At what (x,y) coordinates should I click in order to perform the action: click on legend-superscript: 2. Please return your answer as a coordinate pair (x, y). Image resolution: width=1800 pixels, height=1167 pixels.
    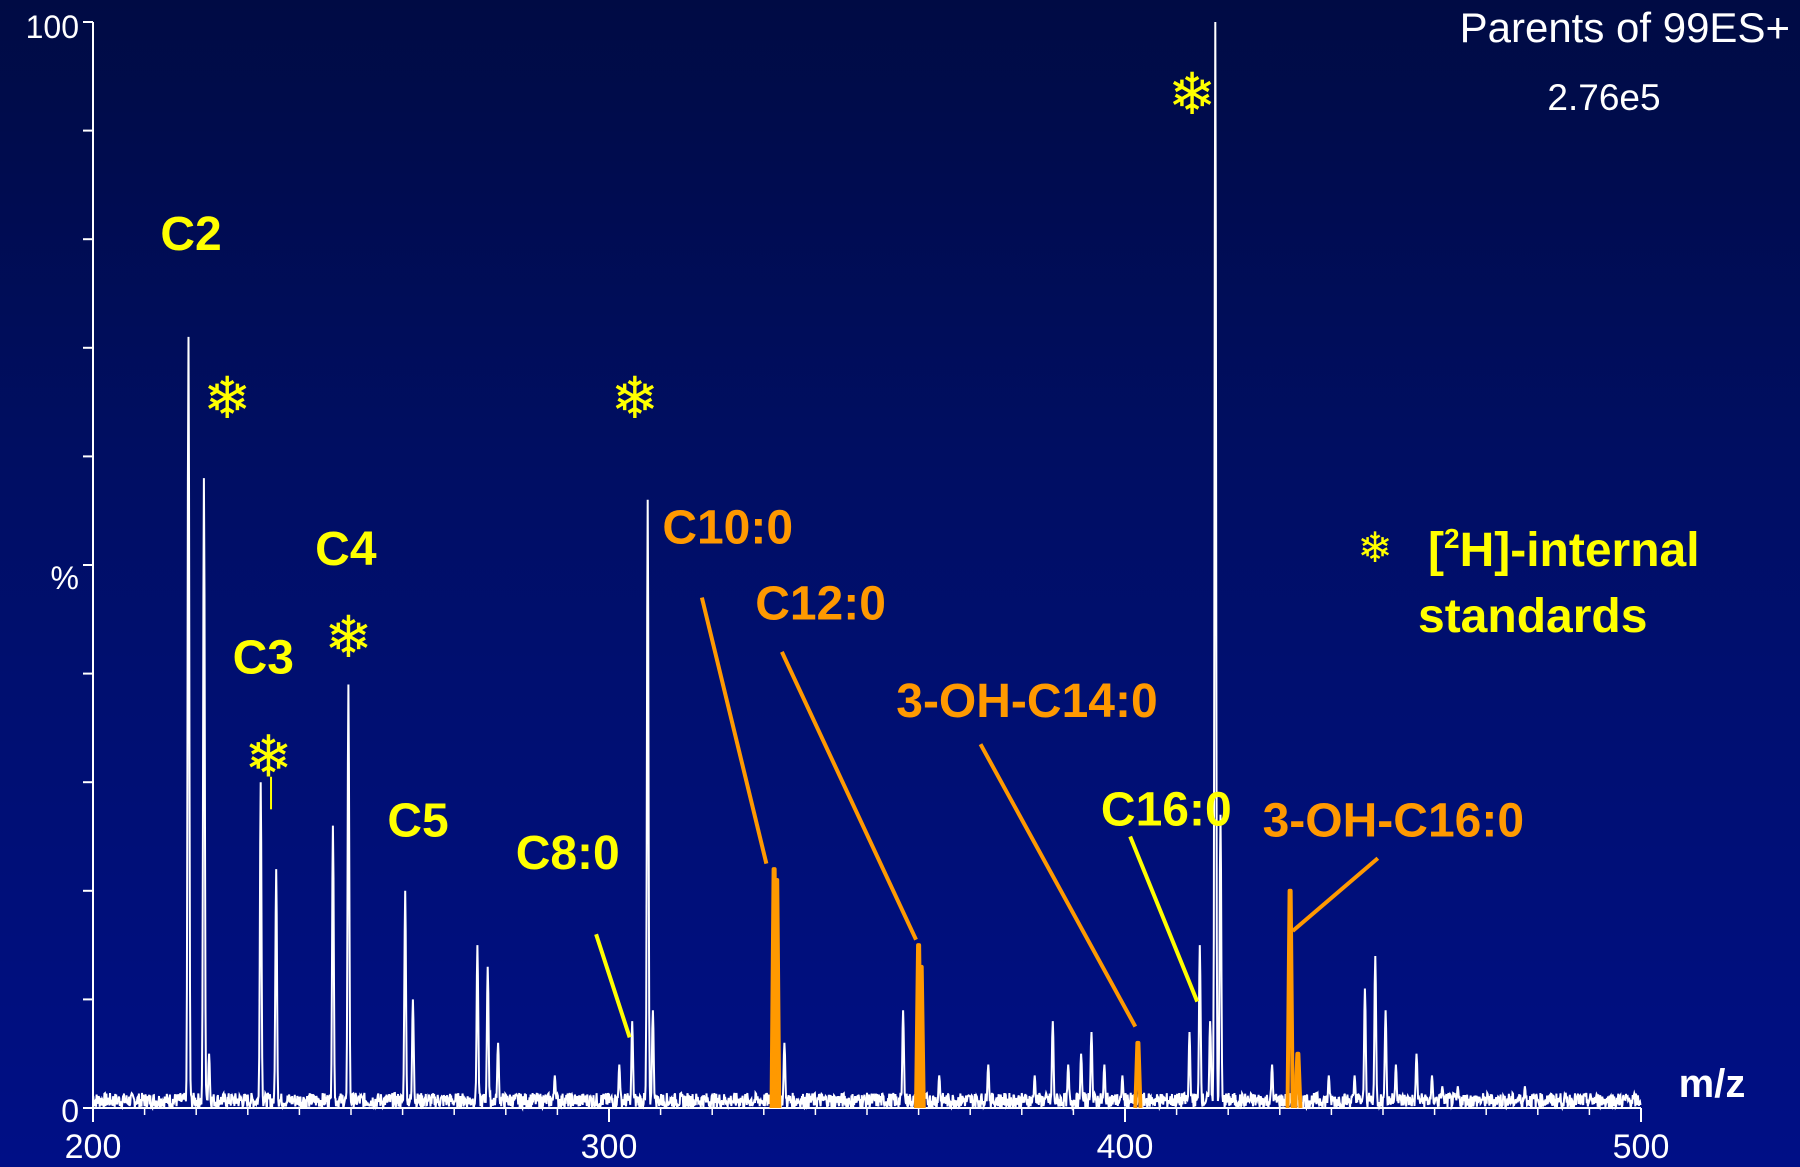
    Looking at the image, I should click on (1452, 538).